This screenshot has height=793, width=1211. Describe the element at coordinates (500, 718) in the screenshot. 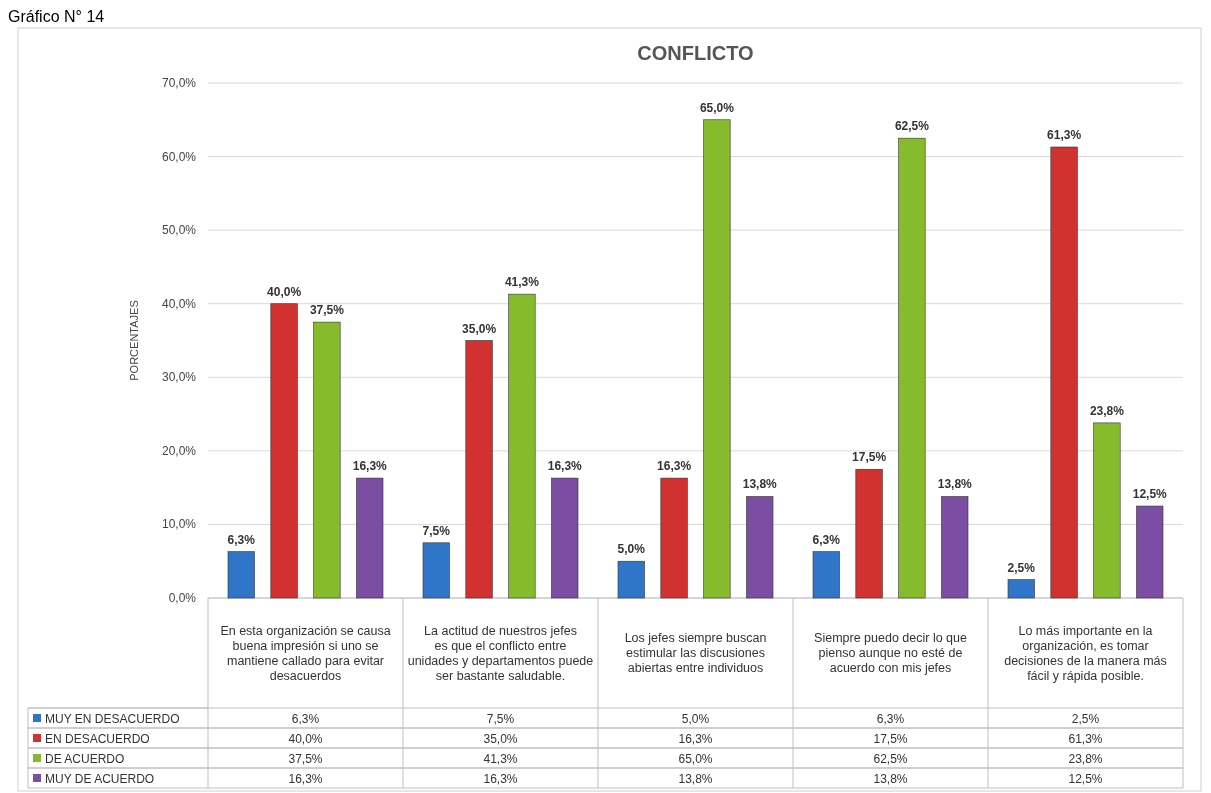

I see `data-label: 7,5%` at that location.